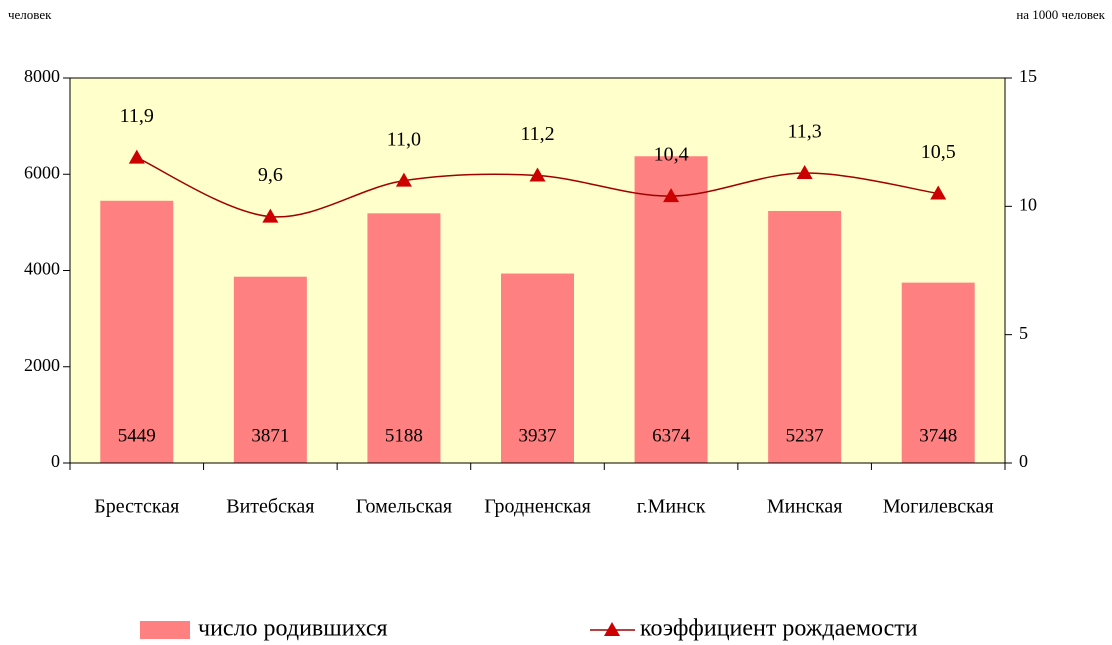 The height and width of the screenshot is (645, 1112). Describe the element at coordinates (1028, 204) in the screenshot. I see `y2-tick-label: 10` at that location.